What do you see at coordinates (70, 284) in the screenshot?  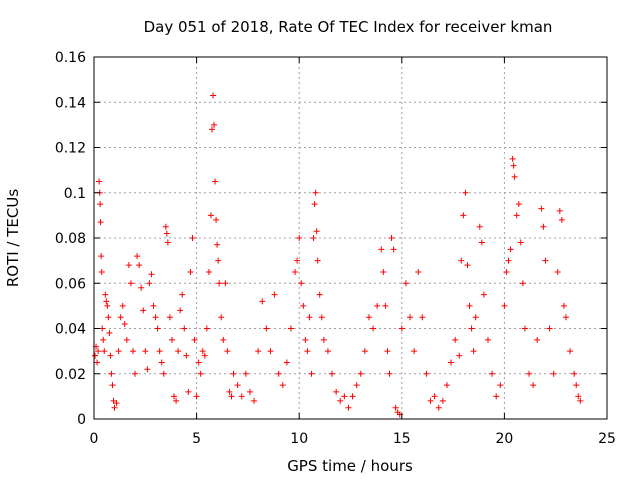 I see `y-tick-label: 0.06` at bounding box center [70, 284].